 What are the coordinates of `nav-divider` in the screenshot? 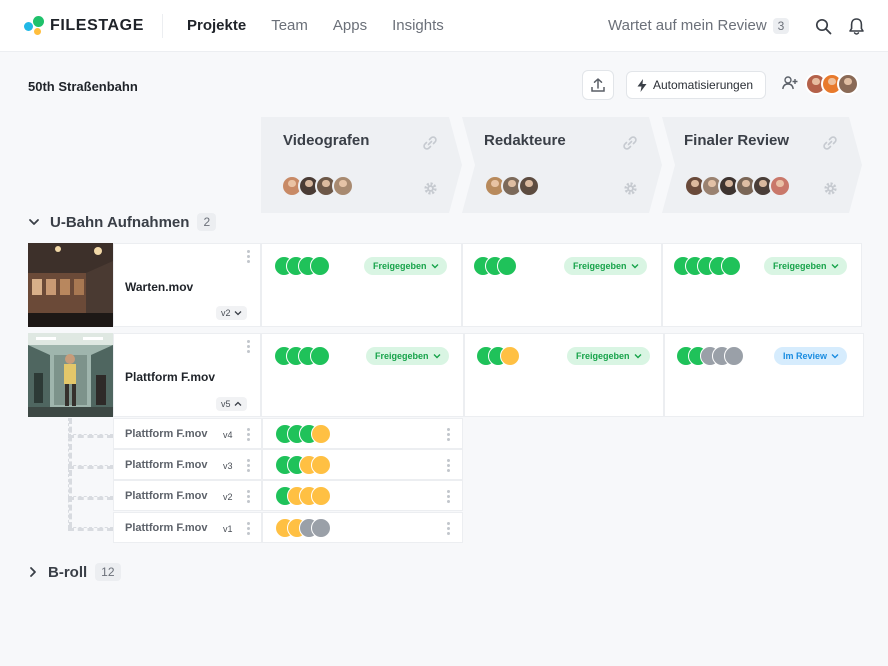 It's located at (162, 26).